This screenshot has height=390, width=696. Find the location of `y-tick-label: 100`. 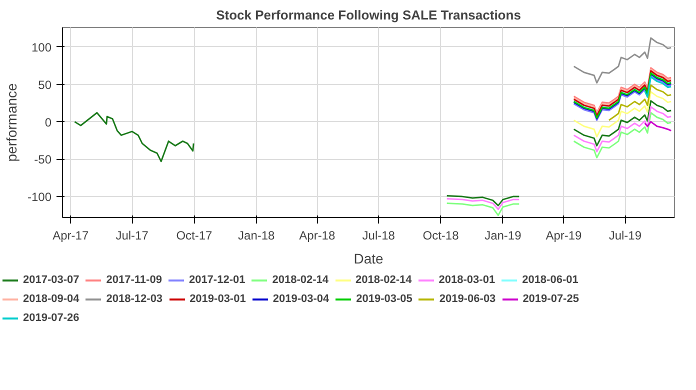

y-tick-label: 100 is located at coordinates (41, 47).